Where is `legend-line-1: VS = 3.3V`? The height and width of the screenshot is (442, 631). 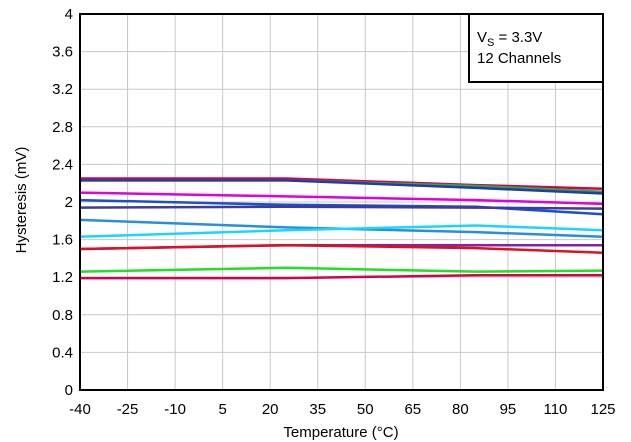
legend-line-1: VS = 3.3V is located at coordinates (509, 39).